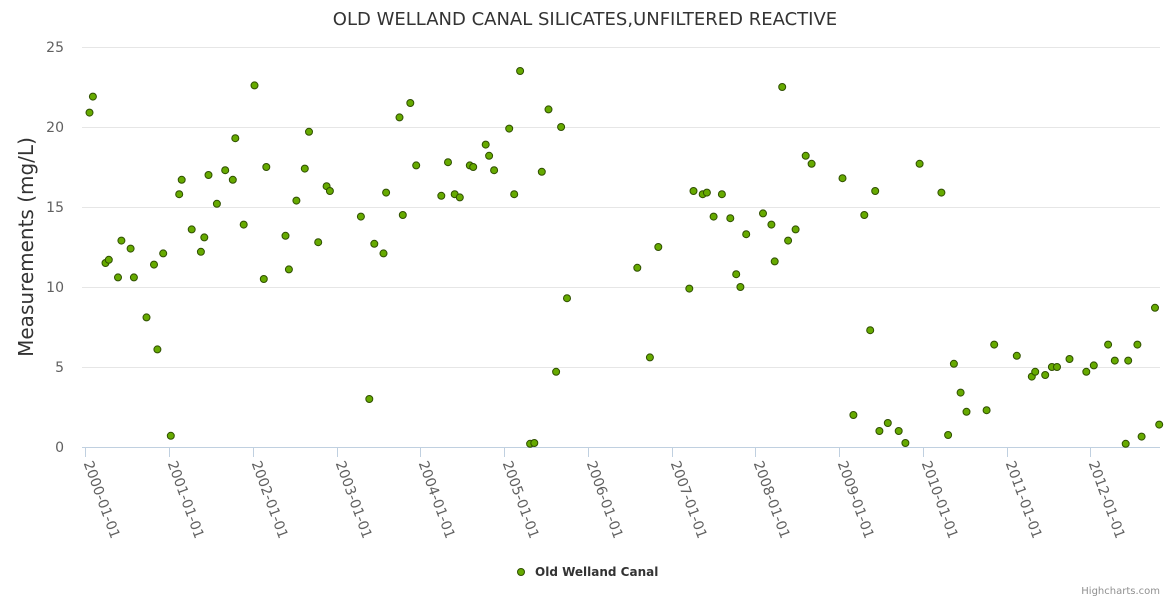  I want to click on legend: Old Welland Canal, so click(588, 572).